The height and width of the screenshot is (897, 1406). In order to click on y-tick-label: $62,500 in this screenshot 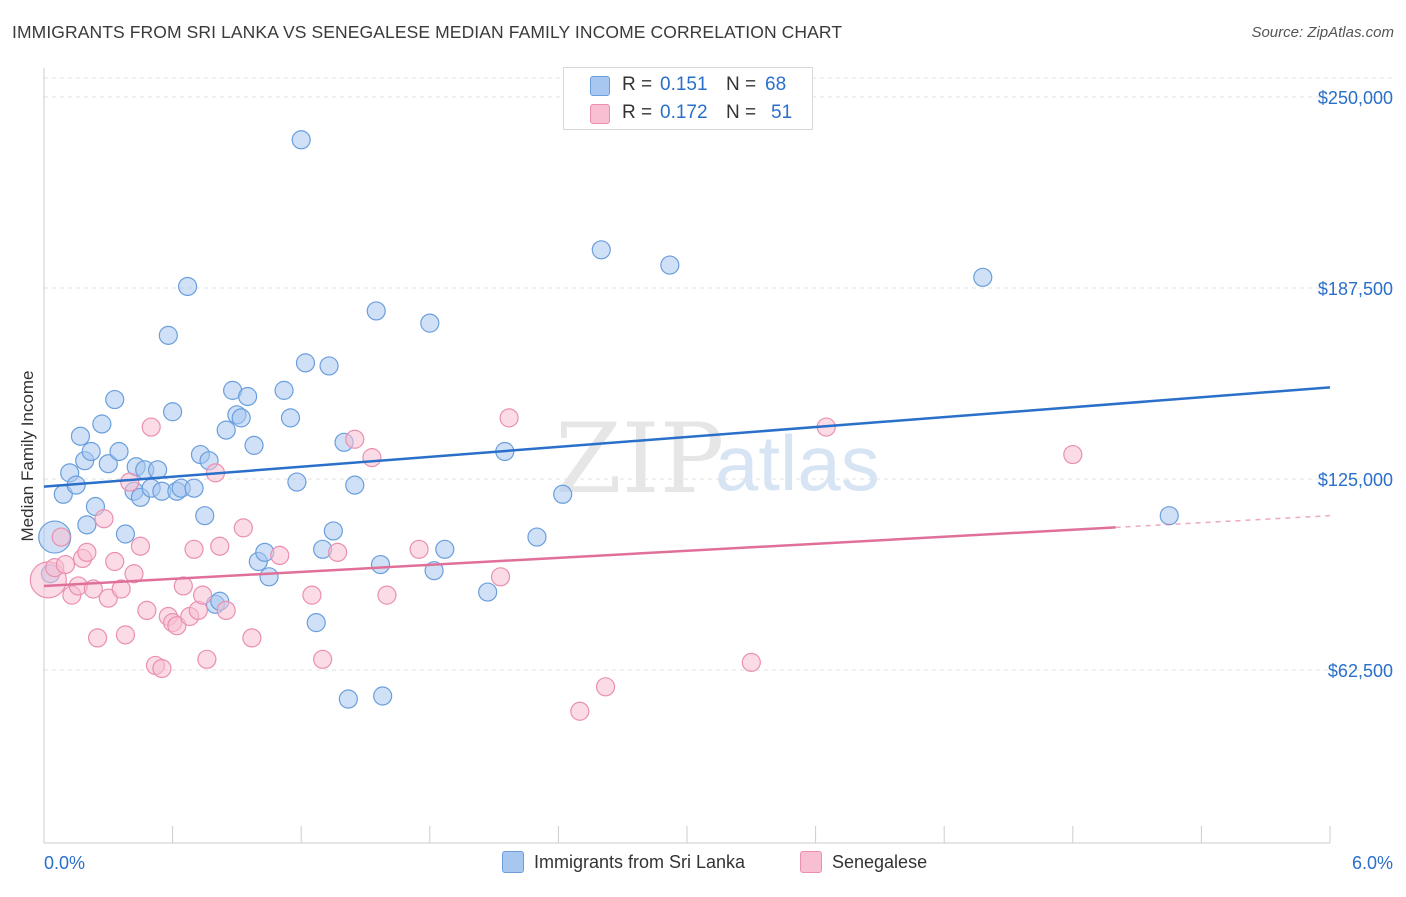, I will do `click(1360, 671)`.